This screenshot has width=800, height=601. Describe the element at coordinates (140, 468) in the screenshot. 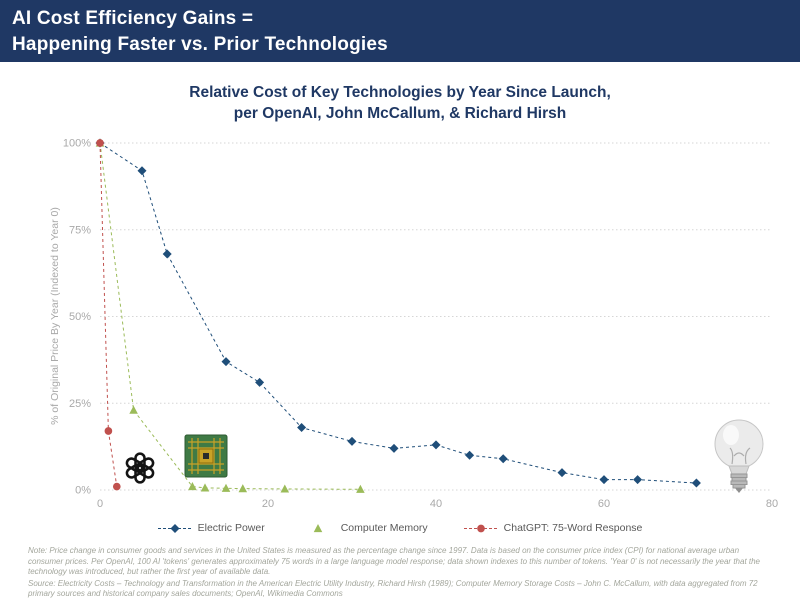

I see `openai-logo-icon` at that location.